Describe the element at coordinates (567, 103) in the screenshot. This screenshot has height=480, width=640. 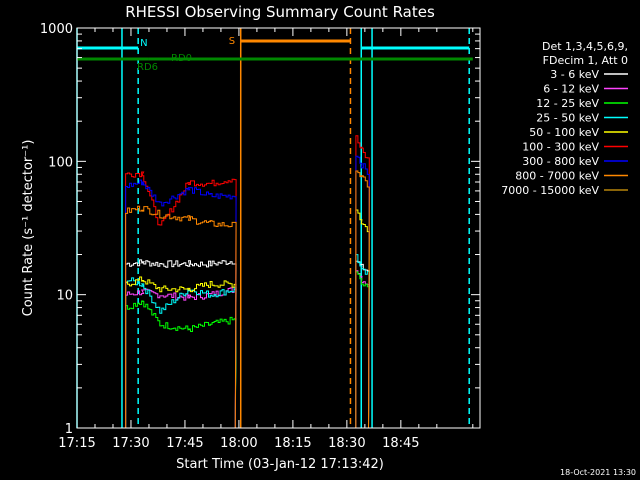
I see `legend-label: 12 - 25 keV` at that location.